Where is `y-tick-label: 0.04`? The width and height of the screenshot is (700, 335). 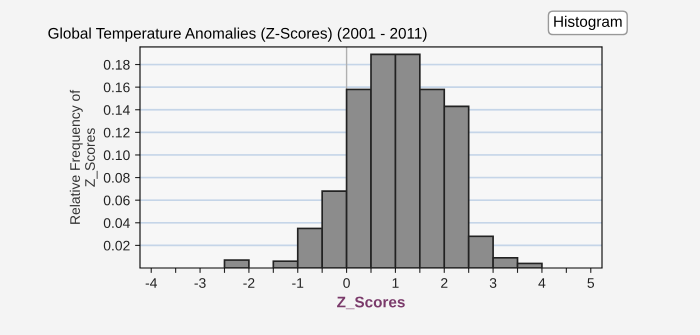 y-tick-label: 0.04 is located at coordinates (117, 223).